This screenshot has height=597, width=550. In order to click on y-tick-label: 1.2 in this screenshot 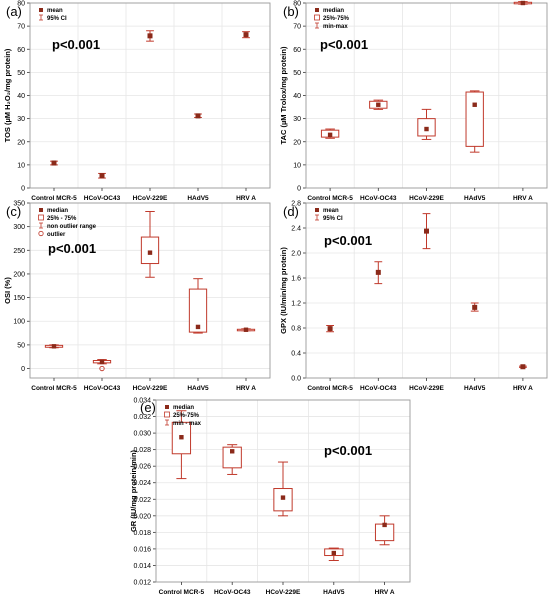, I will do `click(296, 304)`.